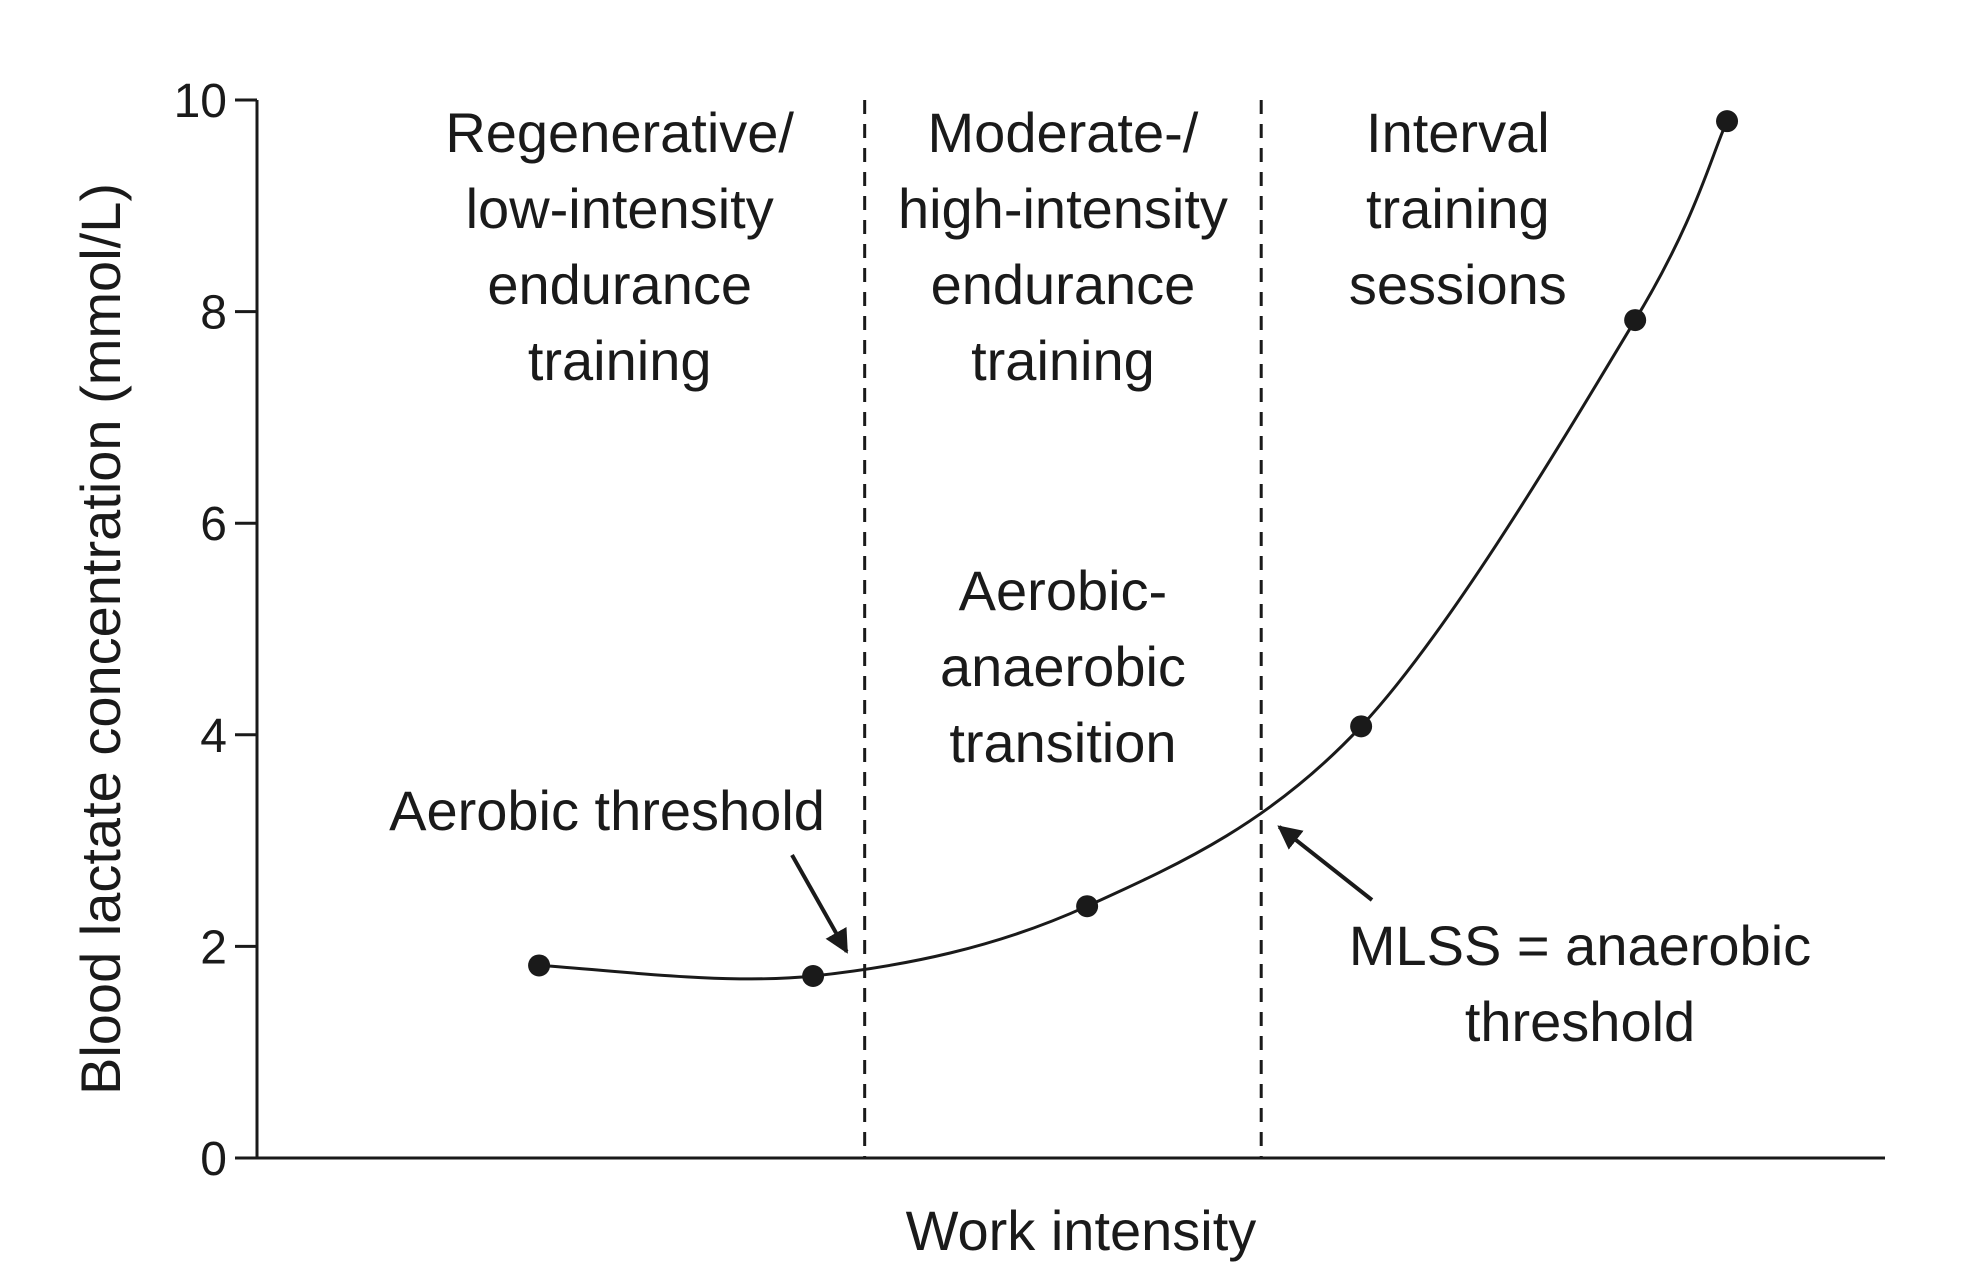 The image size is (1988, 1284). What do you see at coordinates (1063, 132) in the screenshot?
I see `zone-2-line-1: Moderate-/` at bounding box center [1063, 132].